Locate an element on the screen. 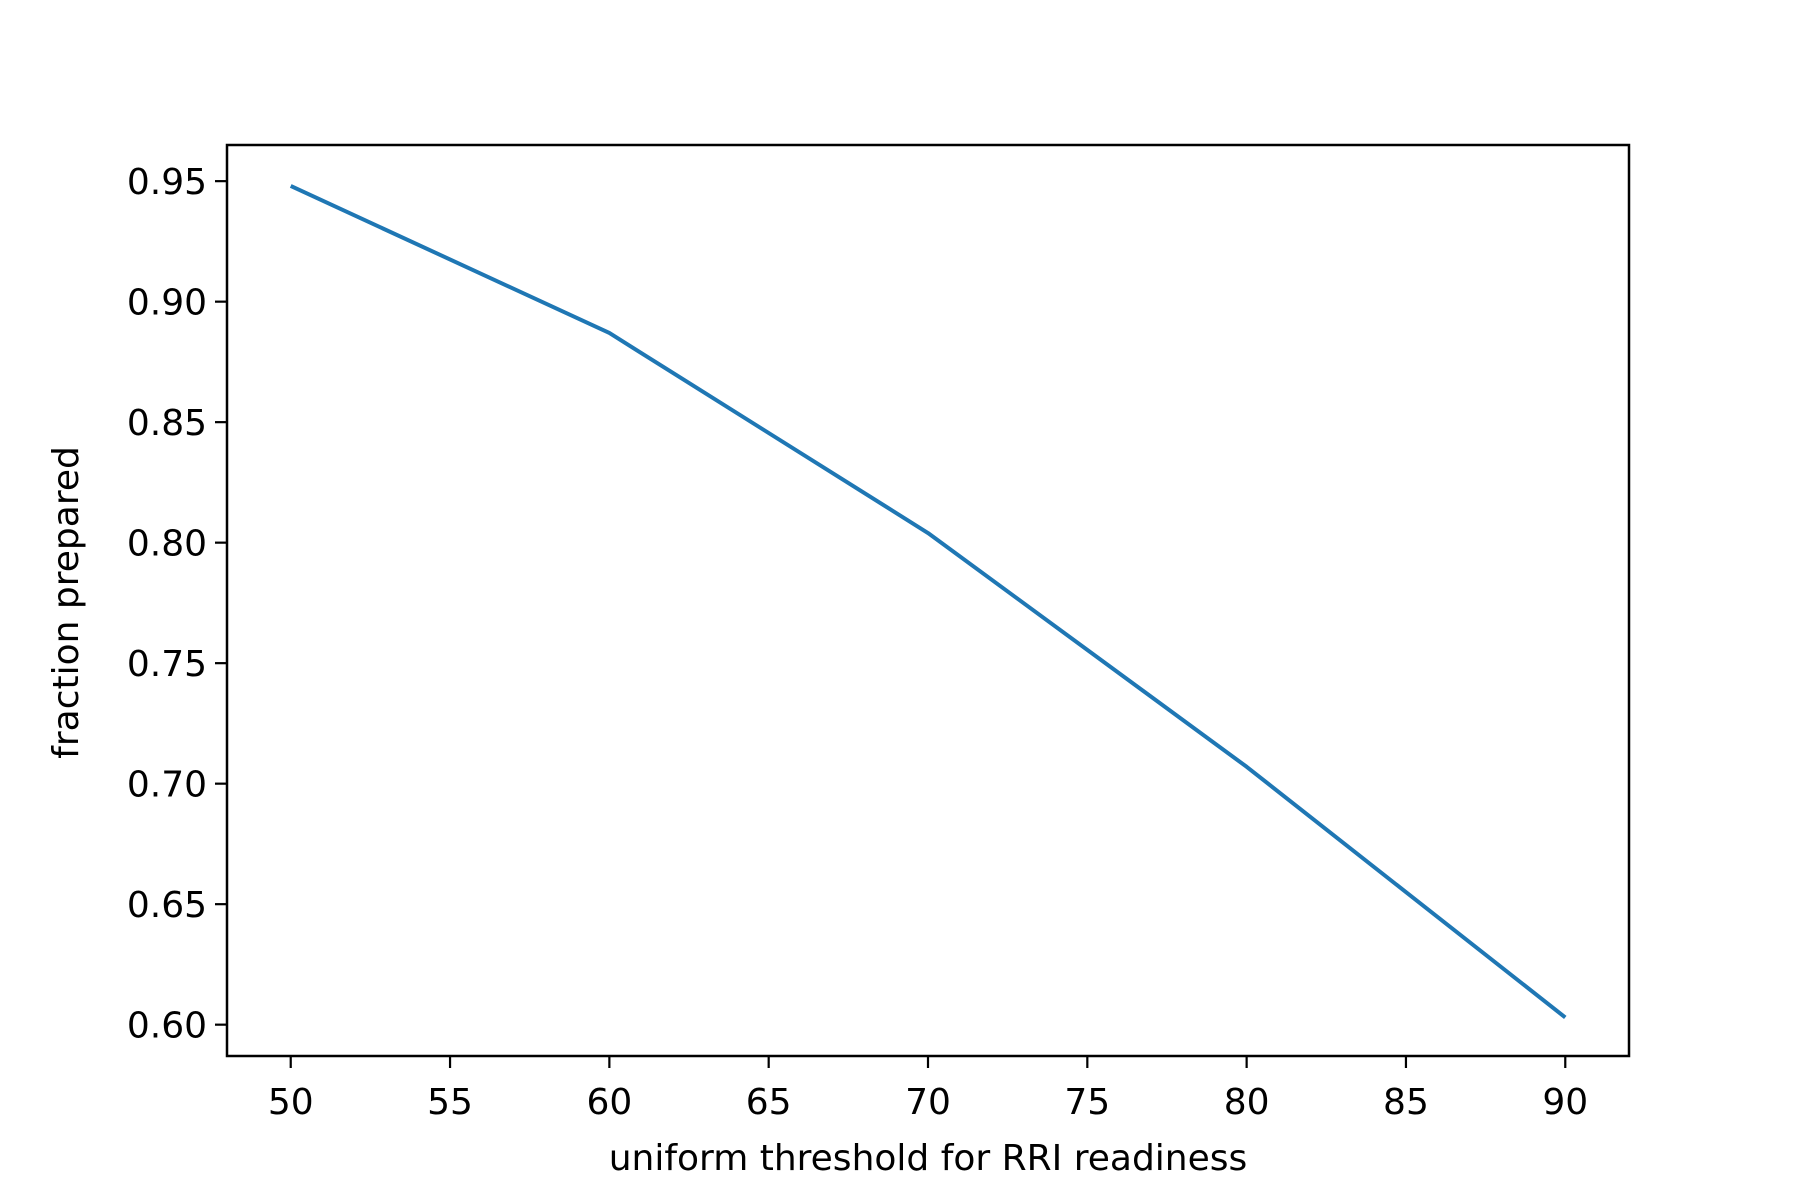 Image resolution: width=1800 pixels, height=1200 pixels. y-axis: 0.60 0.65 0.70 0.75 0.80 0.85 0.90 0.95 is located at coordinates (177, 604).